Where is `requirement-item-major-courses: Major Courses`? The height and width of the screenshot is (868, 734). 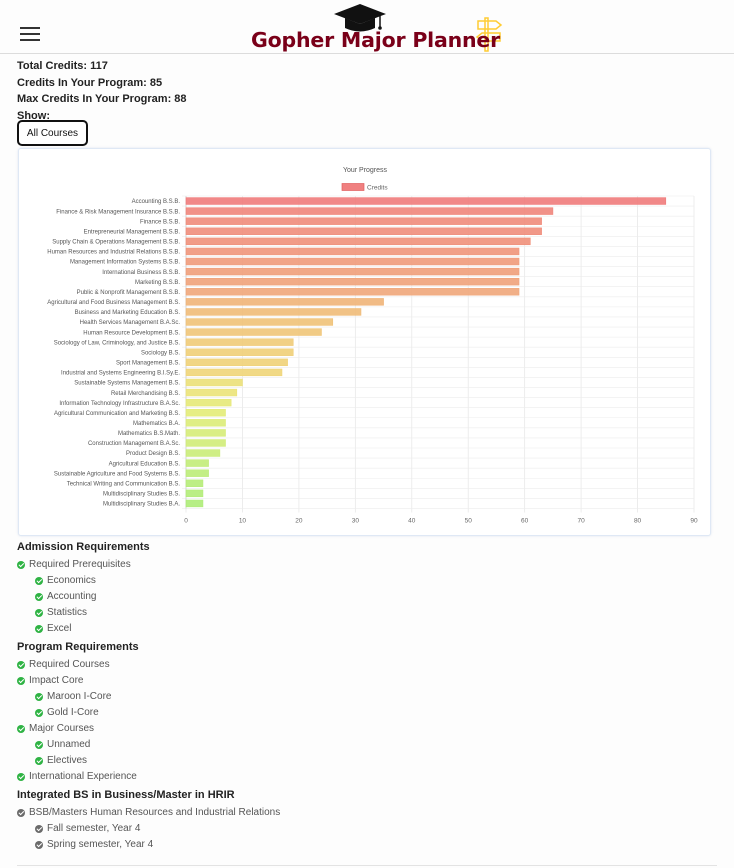
requirement-item-major-courses: Major Courses is located at coordinates (367, 729).